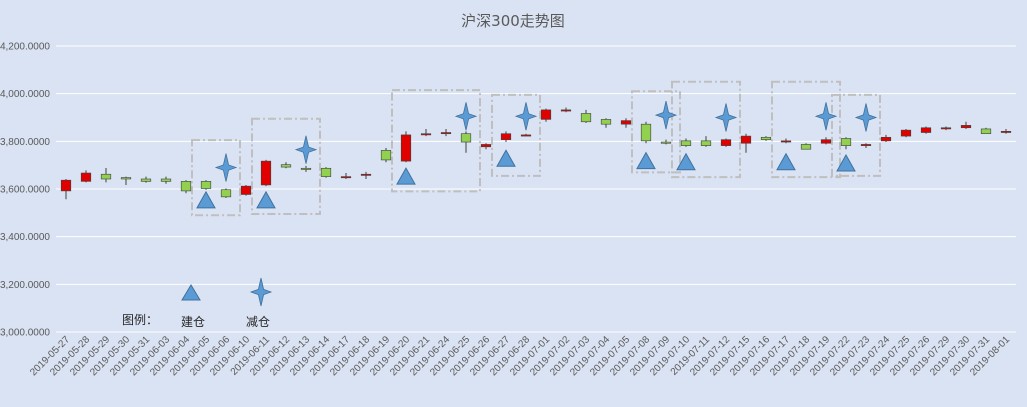 The width and height of the screenshot is (1027, 407). Describe the element at coordinates (25, 237) in the screenshot. I see `y-tick-label: 3,400.0000` at that location.